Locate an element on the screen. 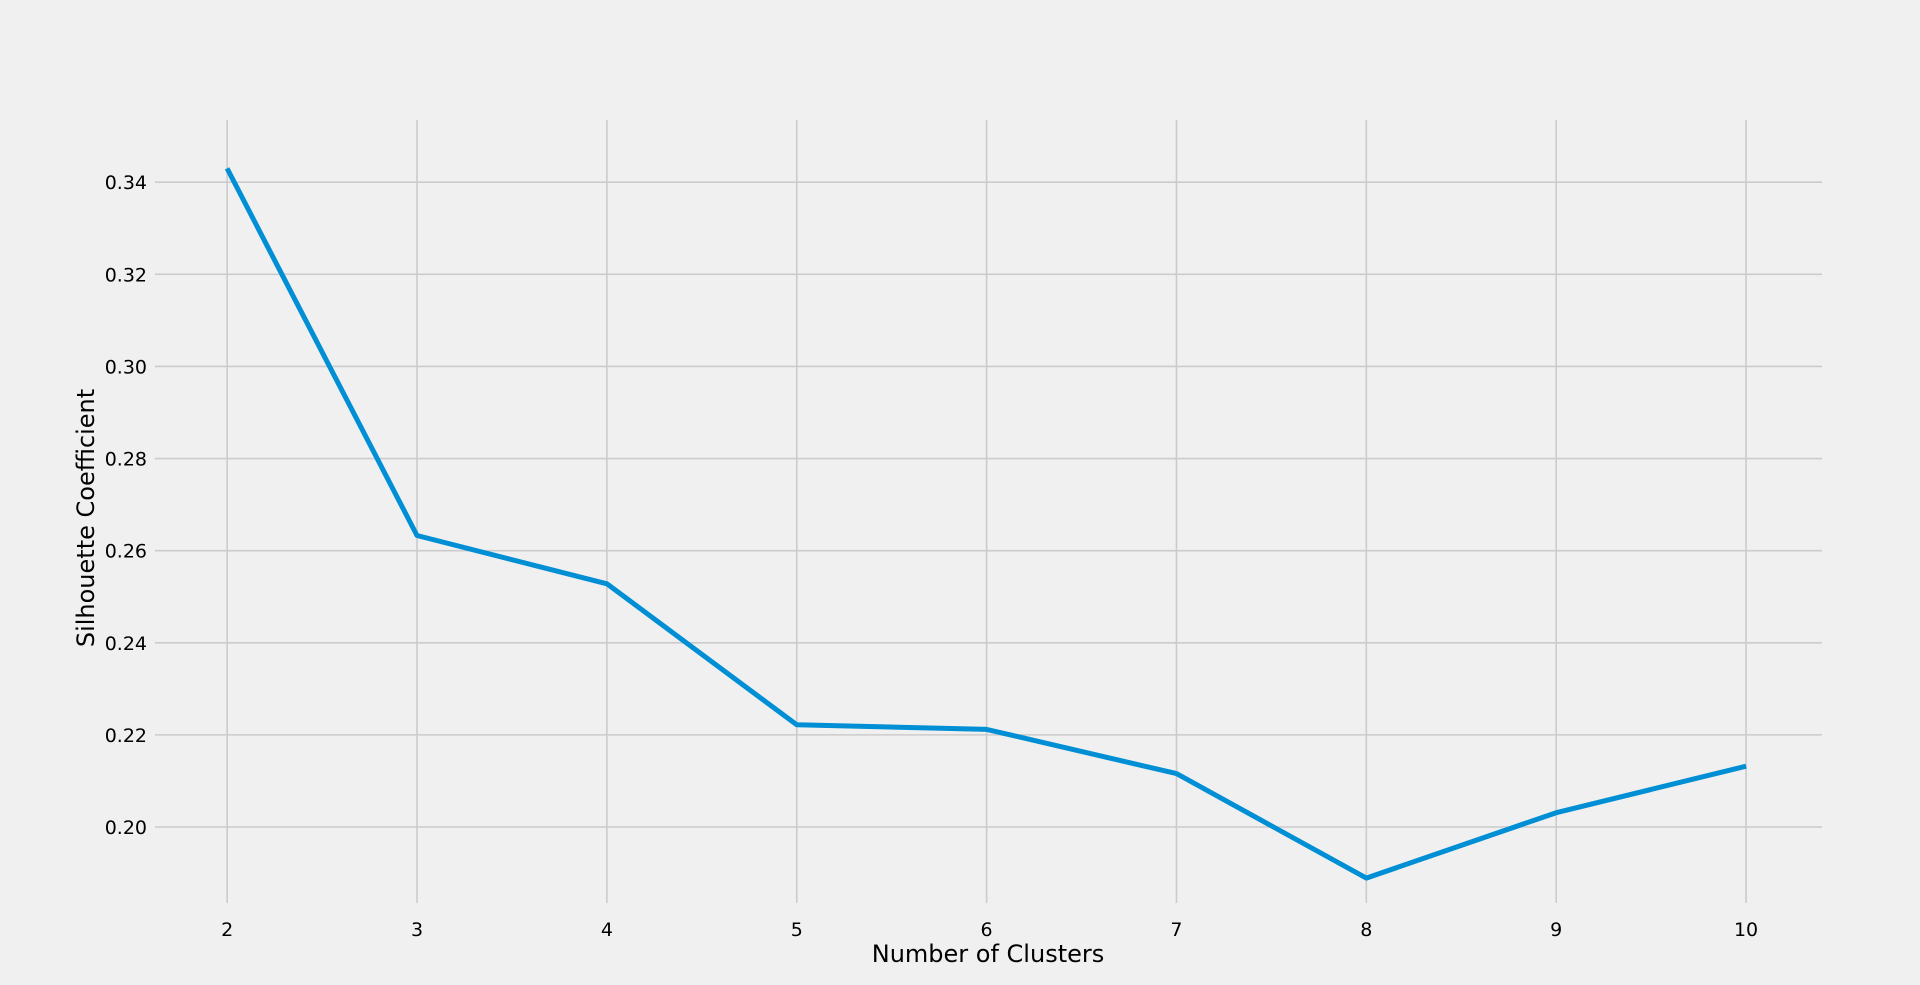 The image size is (1920, 985). x-tick-label: 2 is located at coordinates (227, 930).